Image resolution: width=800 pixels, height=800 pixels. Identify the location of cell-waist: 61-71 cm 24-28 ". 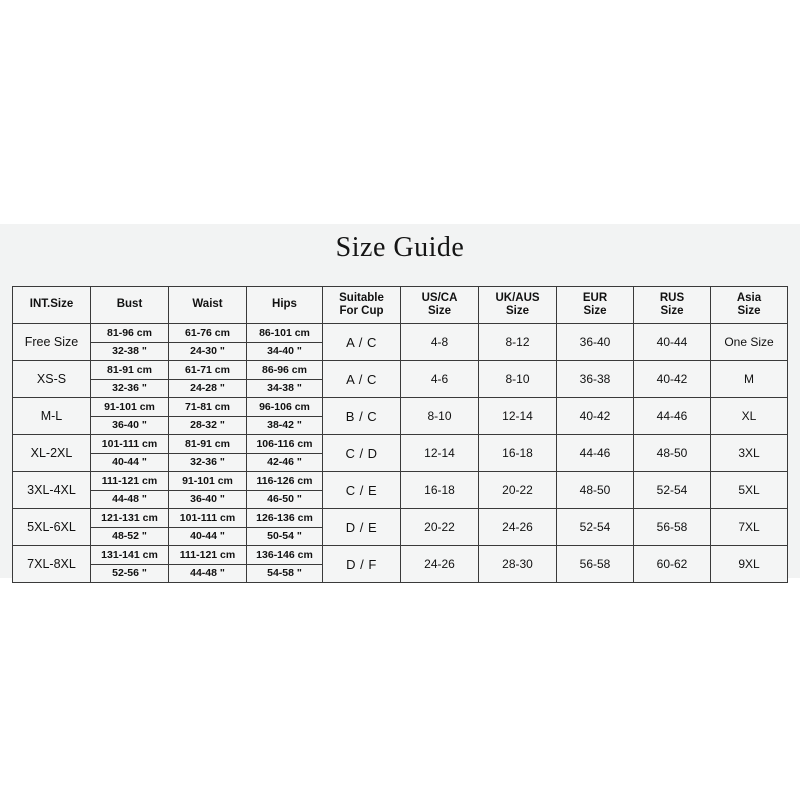
(207, 379).